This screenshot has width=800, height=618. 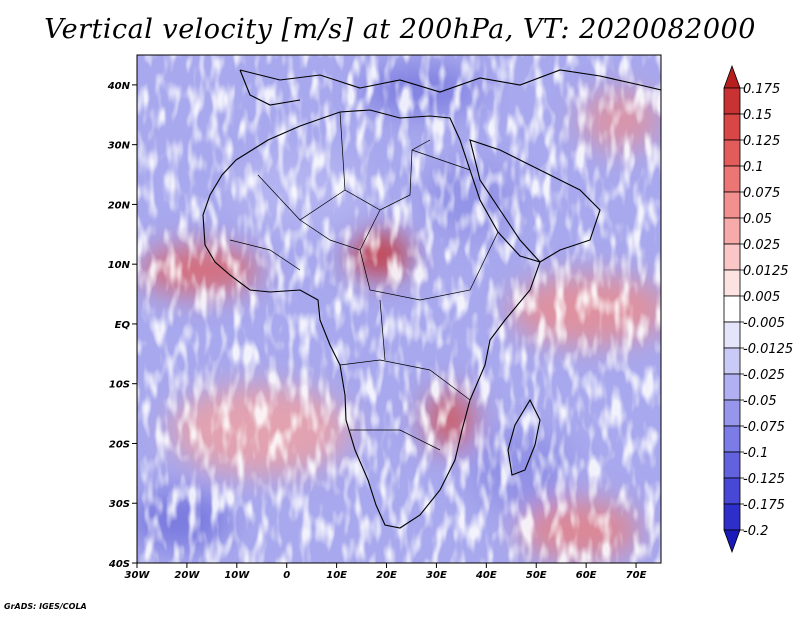 I want to click on colorbar-label: -0.05, so click(x=760, y=401).